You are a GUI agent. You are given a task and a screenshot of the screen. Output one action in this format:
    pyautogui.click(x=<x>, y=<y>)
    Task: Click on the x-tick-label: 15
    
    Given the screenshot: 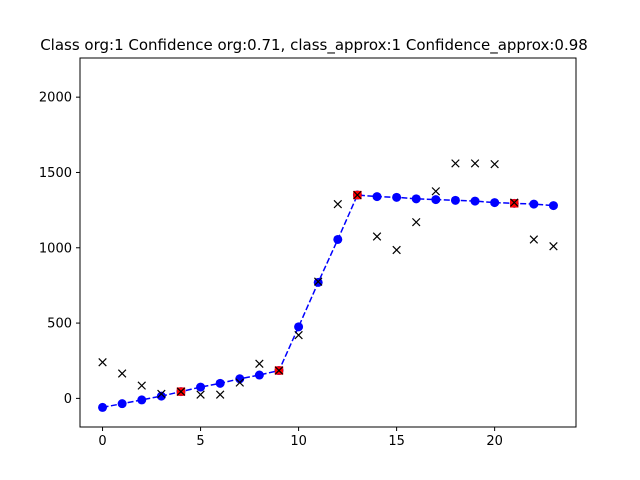 What is the action you would take?
    pyautogui.click(x=396, y=441)
    